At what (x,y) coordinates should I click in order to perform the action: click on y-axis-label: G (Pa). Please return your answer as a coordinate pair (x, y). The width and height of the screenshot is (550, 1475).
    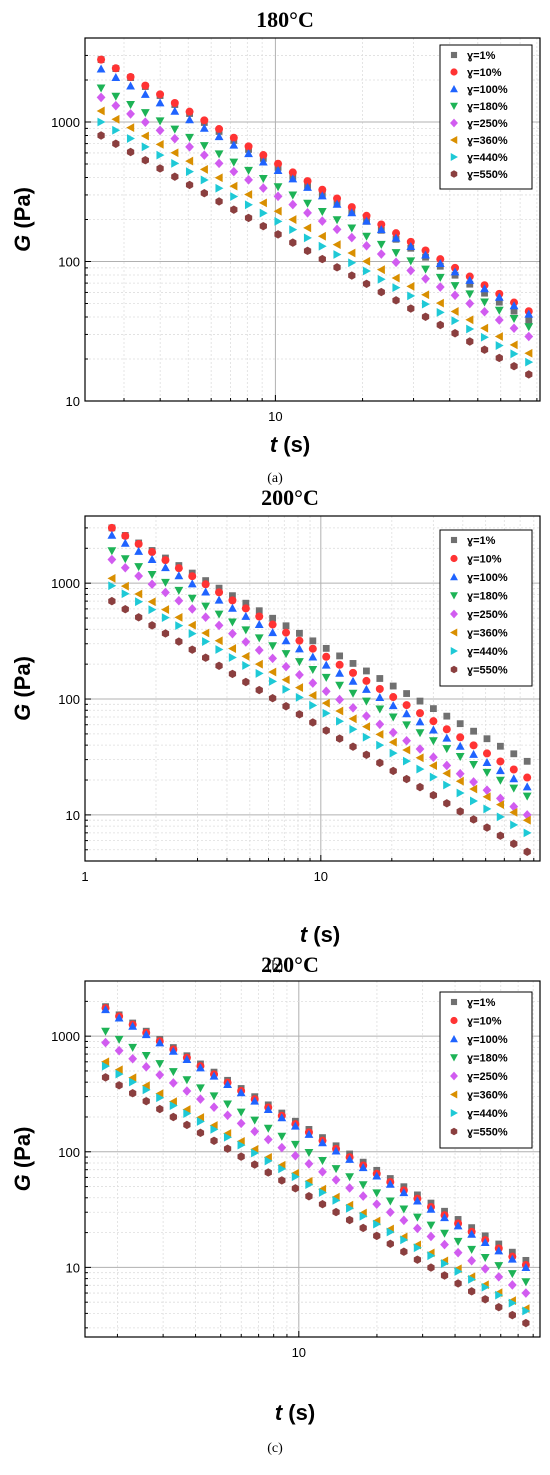
    Looking at the image, I should click on (22, 219).